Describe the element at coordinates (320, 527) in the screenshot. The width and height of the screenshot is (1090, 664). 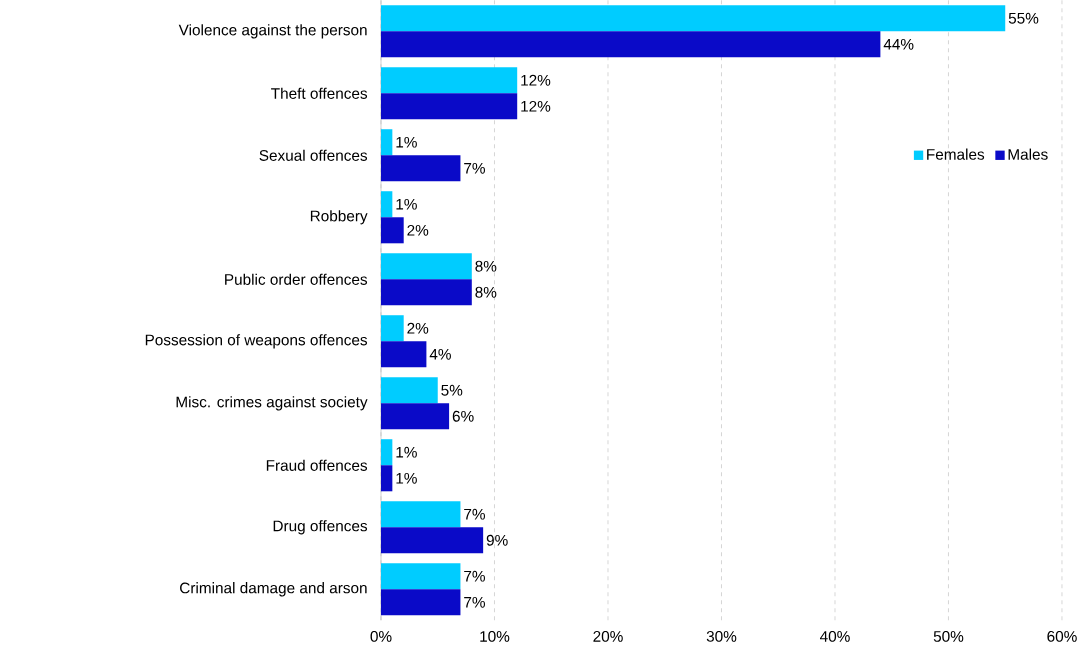
I see `y-tick-label: Drug offences` at that location.